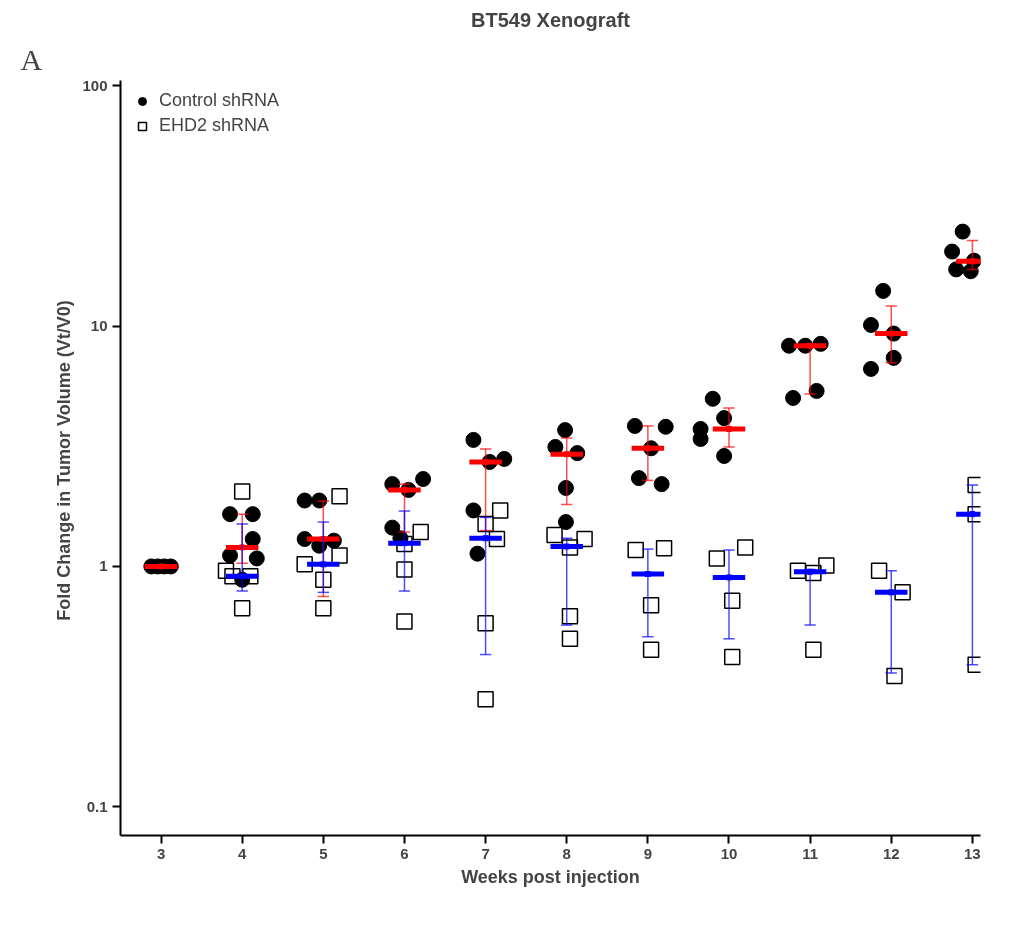 The image size is (1010, 937). I want to click on y-tick-label: 100, so click(95, 85).